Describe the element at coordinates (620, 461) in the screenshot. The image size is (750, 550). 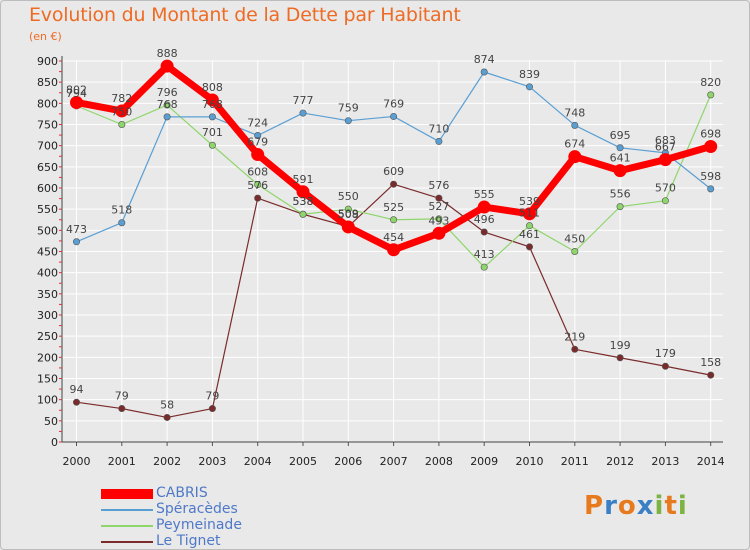
I see `x-tick-label: 2012` at that location.